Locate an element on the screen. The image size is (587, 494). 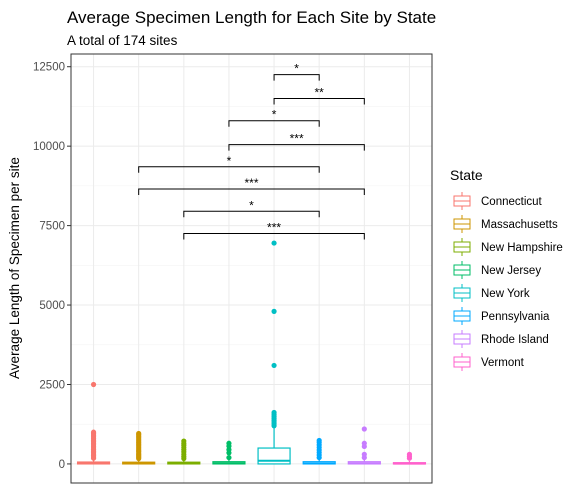
legend-label: Connecticut is located at coordinates (512, 202).